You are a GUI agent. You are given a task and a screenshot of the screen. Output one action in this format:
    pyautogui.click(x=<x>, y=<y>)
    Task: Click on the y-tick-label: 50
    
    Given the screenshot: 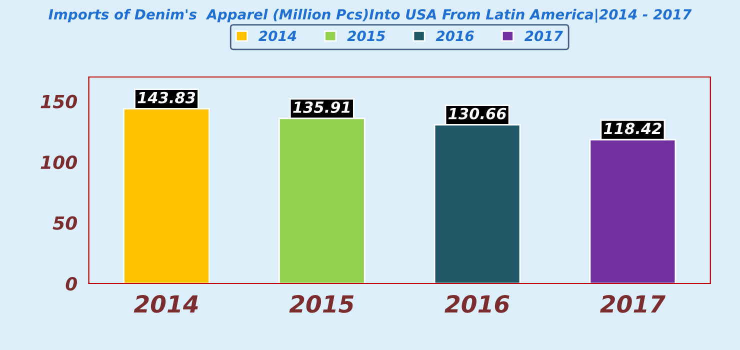 What is the action you would take?
    pyautogui.click(x=65, y=223)
    